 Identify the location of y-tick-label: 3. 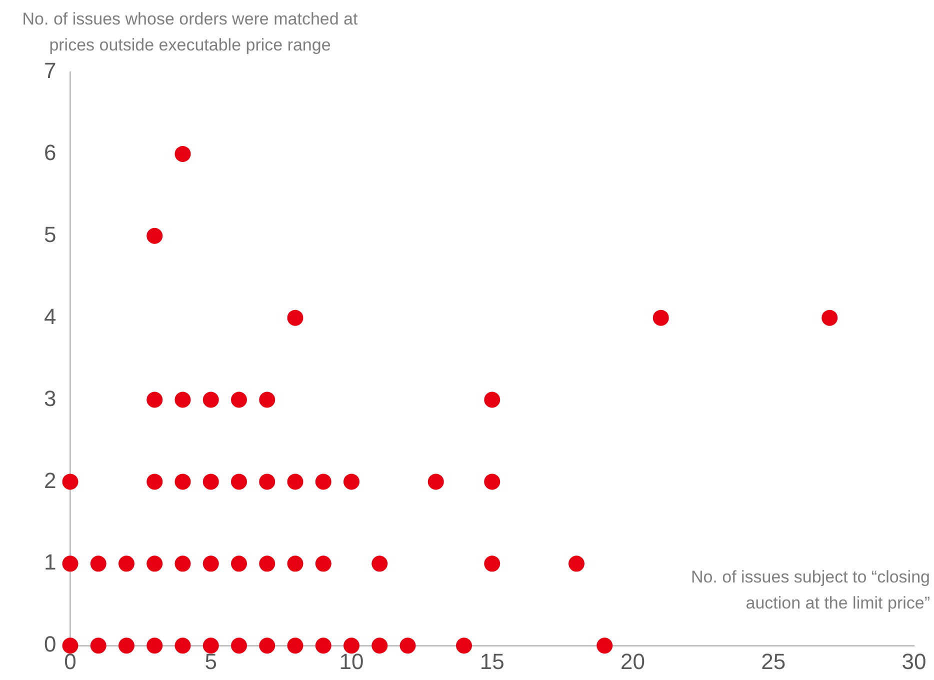
(50, 398).